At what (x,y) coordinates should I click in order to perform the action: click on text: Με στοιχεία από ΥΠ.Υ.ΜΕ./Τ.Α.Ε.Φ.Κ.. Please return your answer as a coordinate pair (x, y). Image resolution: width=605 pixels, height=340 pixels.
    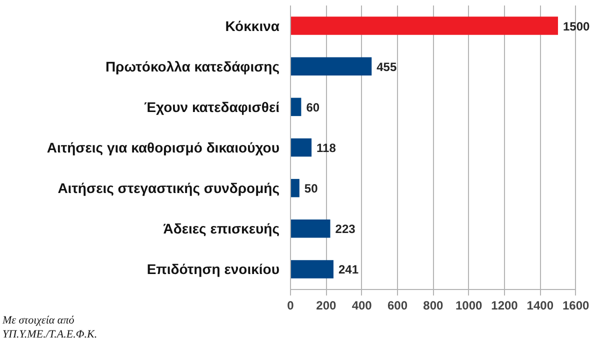
    Looking at the image, I should click on (50, 327).